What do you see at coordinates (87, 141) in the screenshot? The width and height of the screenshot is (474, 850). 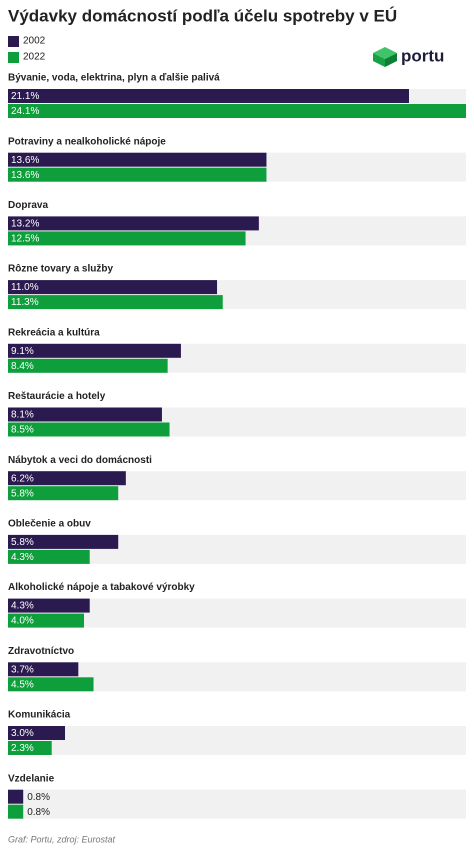 I see `category-label: Potraviny a nealkoholické nápoje` at bounding box center [87, 141].